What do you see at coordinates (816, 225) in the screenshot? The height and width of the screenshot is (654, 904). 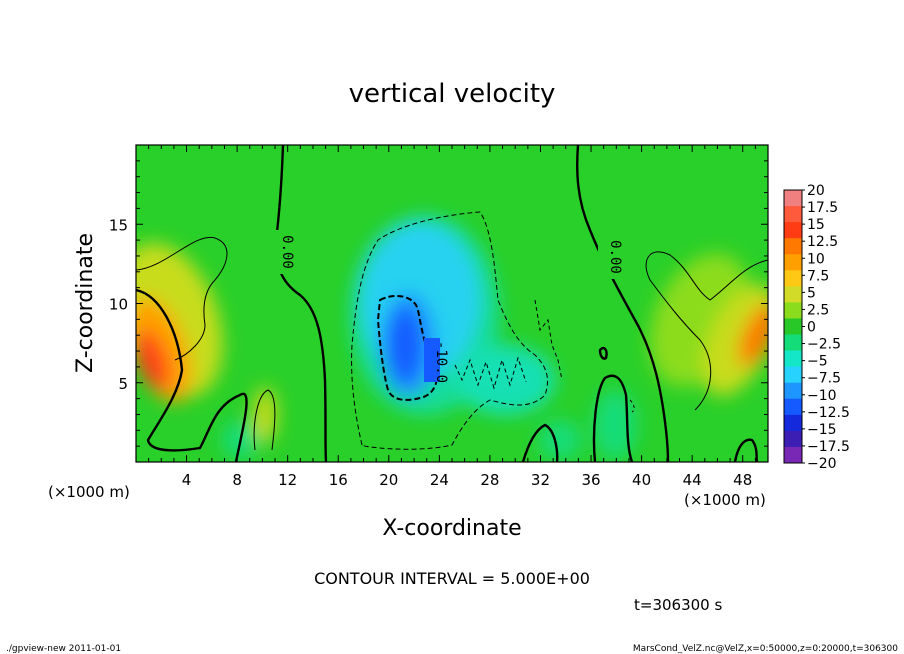 I see `colorbar-label: 15` at bounding box center [816, 225].